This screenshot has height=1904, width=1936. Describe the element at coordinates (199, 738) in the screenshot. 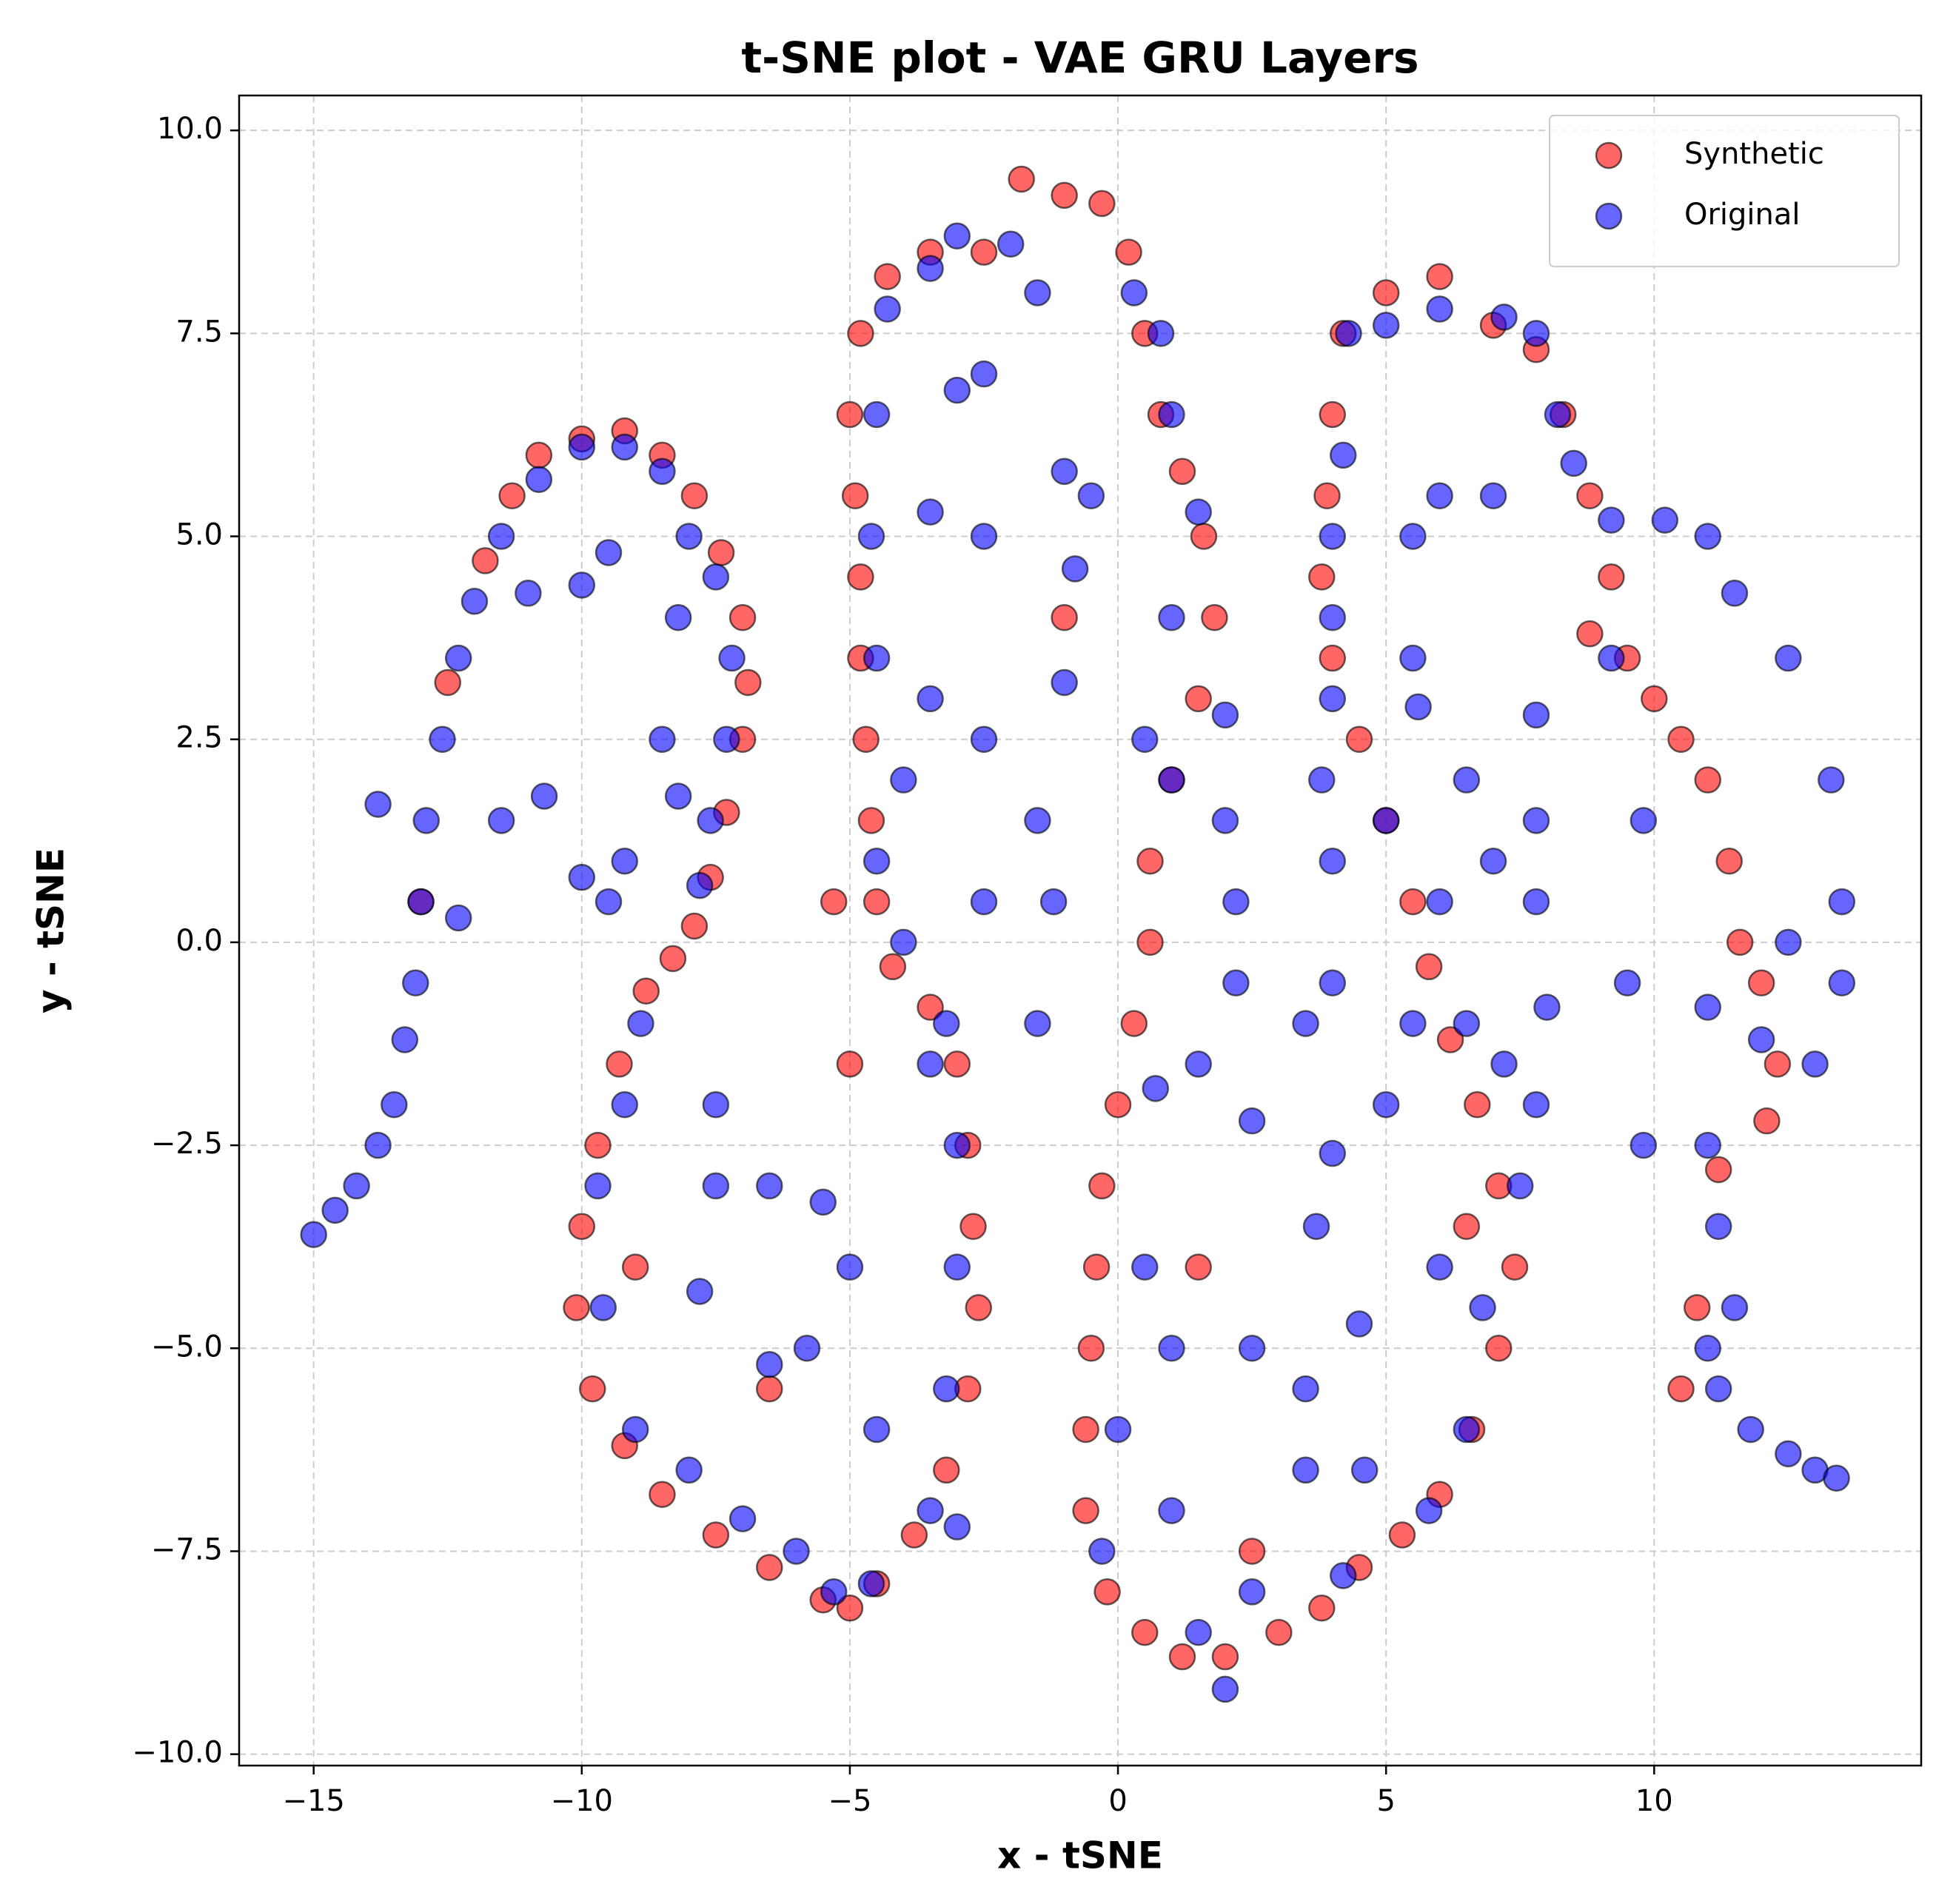

I see `y-tick-label: 2.5` at that location.